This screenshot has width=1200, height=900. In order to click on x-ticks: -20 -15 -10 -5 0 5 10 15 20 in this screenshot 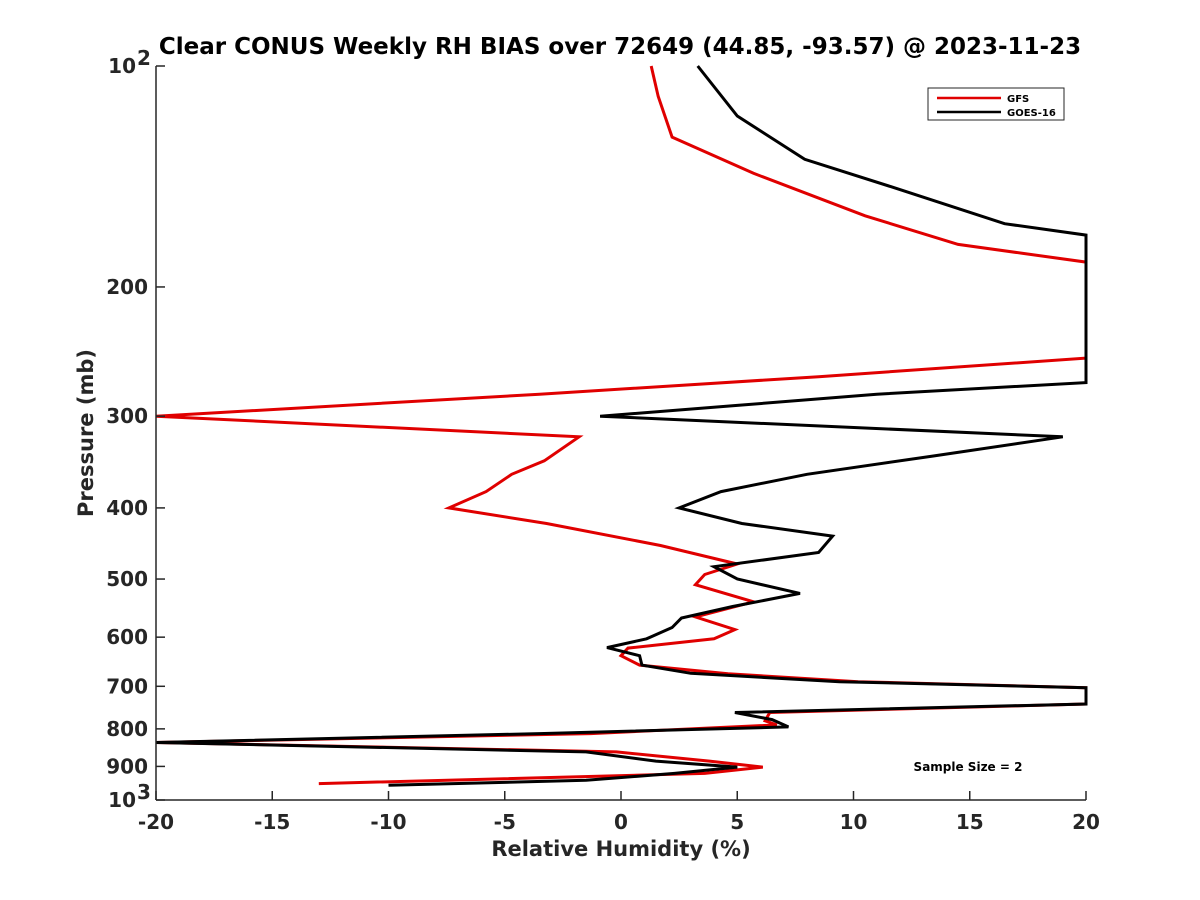, I will do `click(619, 812)`.